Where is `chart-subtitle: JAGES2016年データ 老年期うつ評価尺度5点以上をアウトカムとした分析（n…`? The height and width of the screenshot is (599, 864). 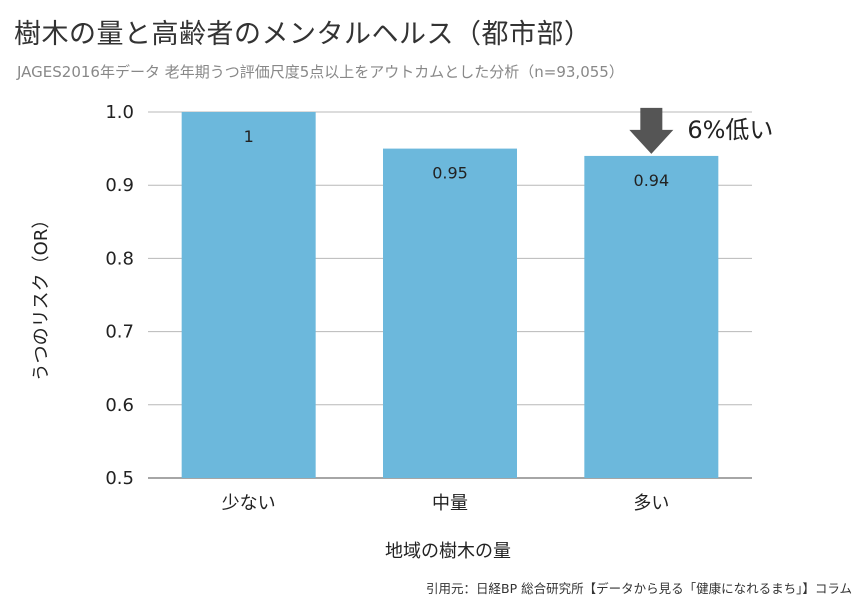
chart-subtitle: JAGES2016年データ 老年期うつ評価尺度5点以上をアウトカムとした分析（n… is located at coordinates (320, 72).